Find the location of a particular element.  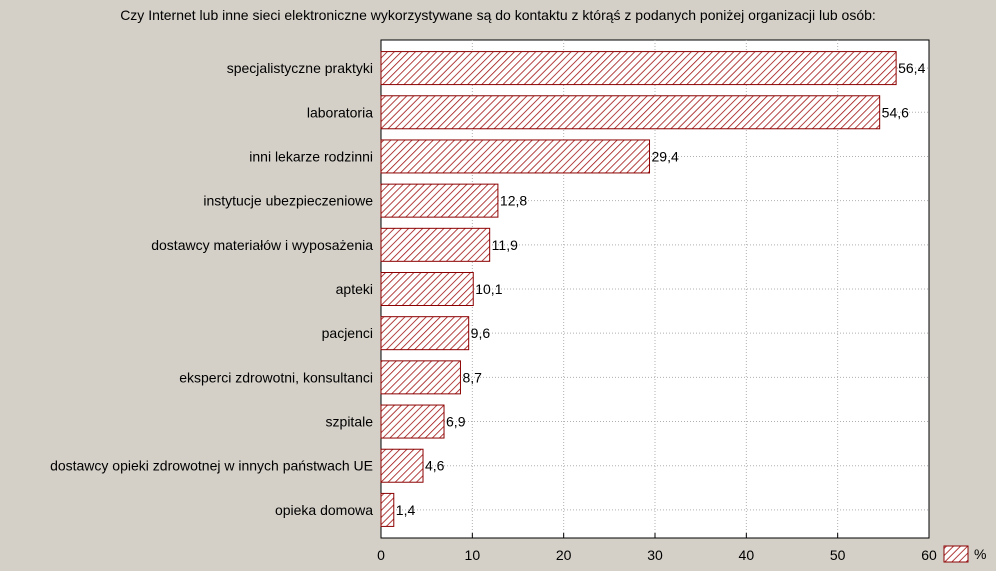

category-label: specjalistyczne praktyki is located at coordinates (300, 68).